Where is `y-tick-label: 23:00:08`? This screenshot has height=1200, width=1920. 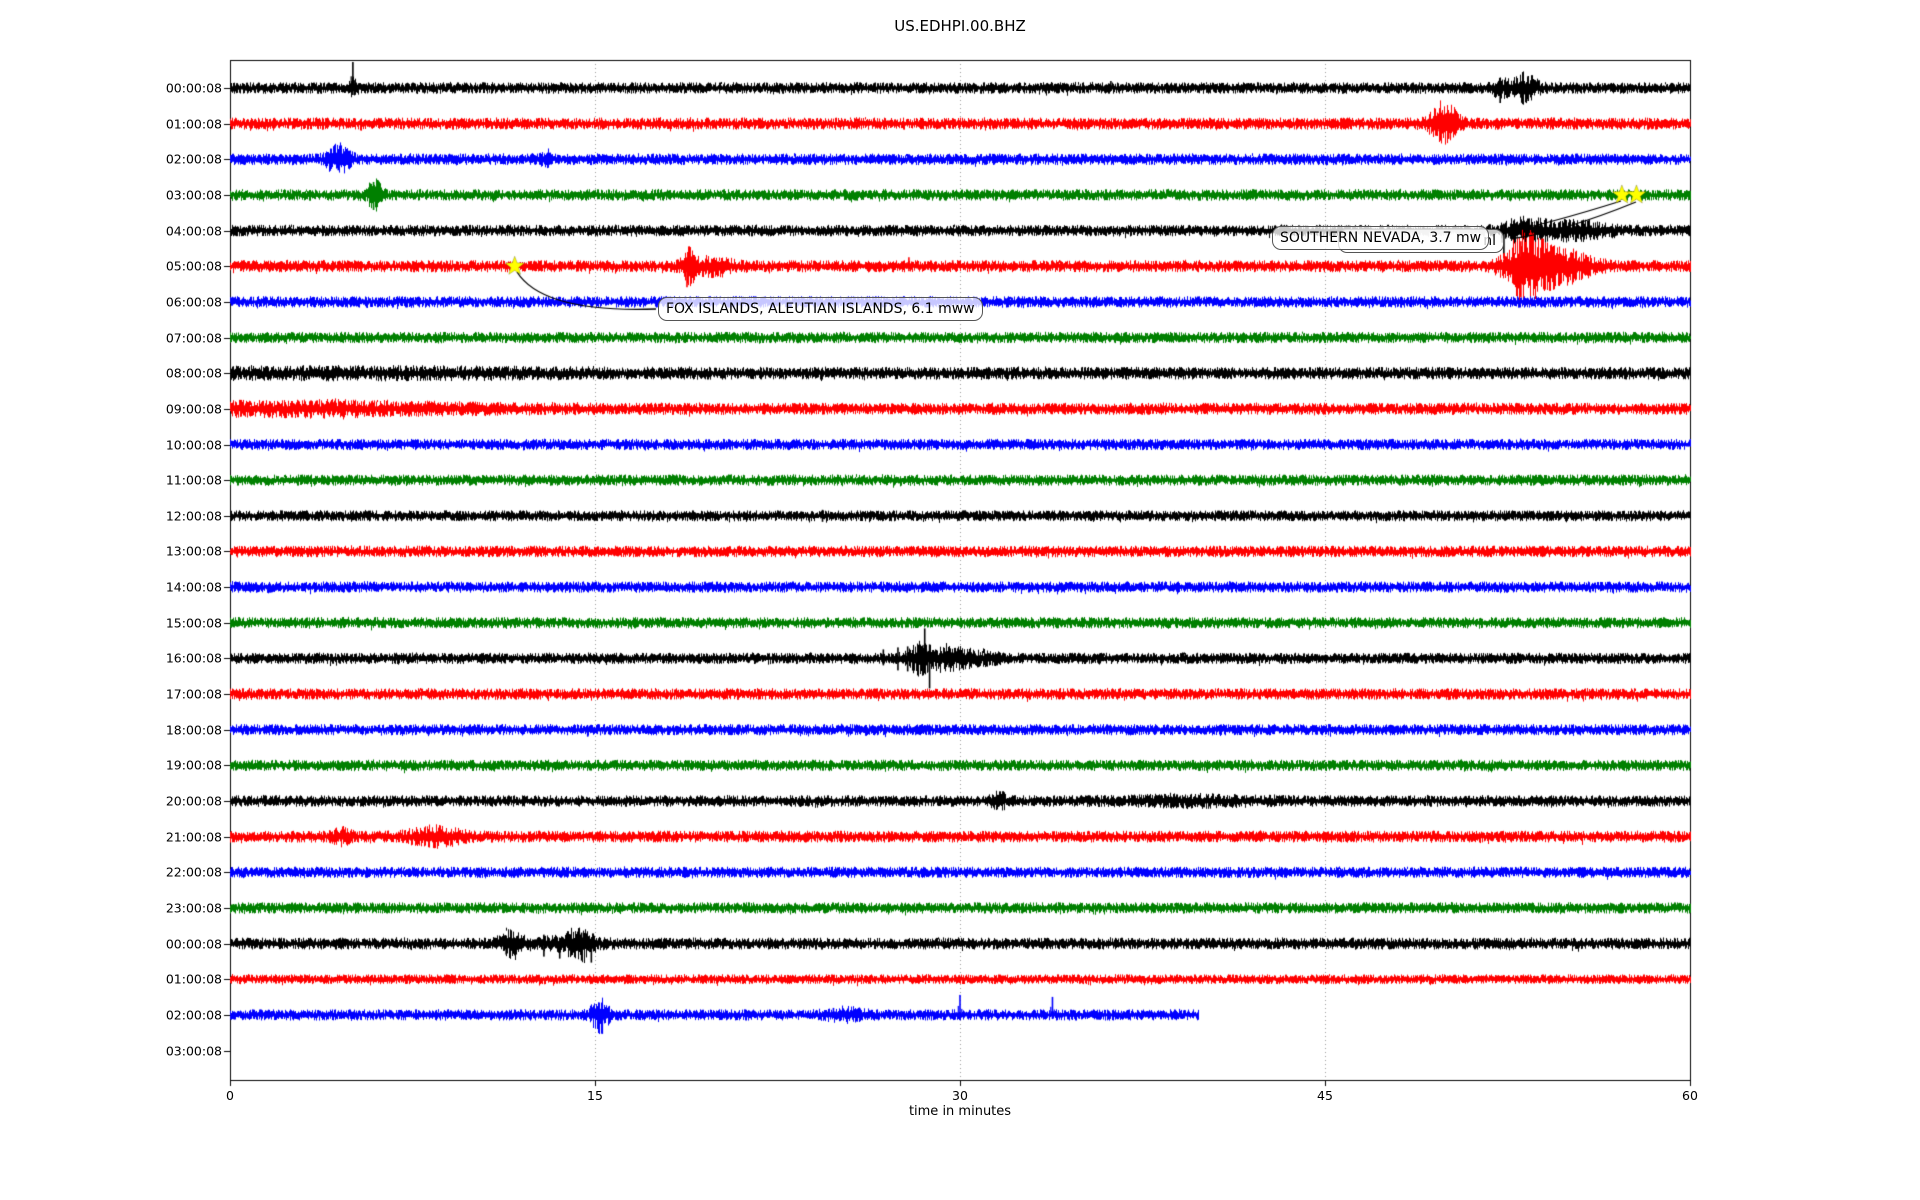 y-tick-label: 23:00:08 is located at coordinates (193, 908).